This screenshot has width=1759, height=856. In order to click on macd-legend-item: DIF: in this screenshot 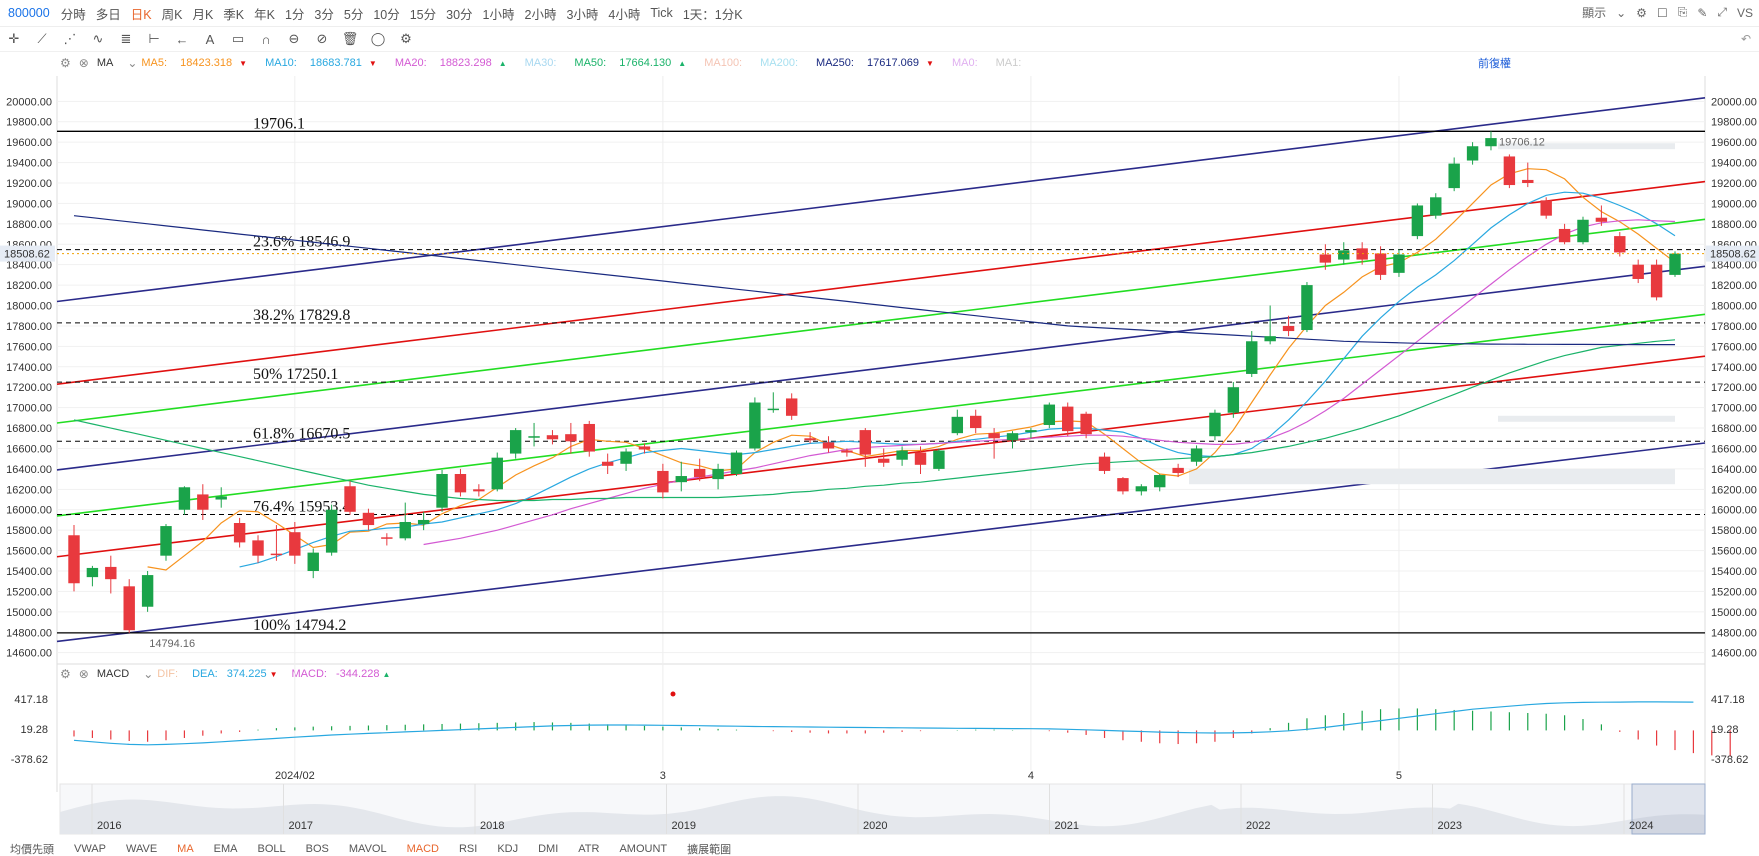, I will do `click(167, 674)`.